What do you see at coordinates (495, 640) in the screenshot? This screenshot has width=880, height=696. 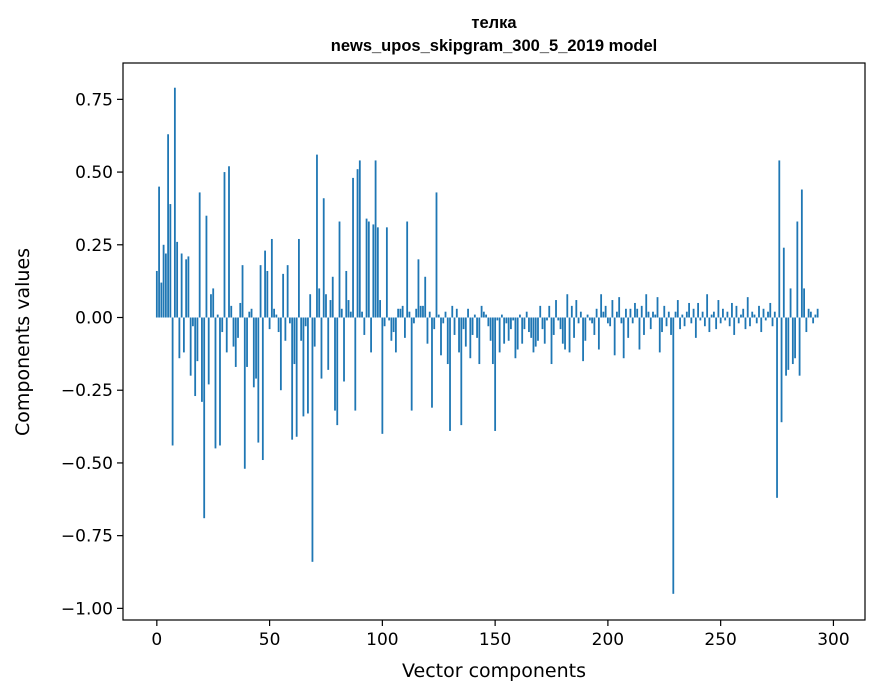 I see `x-tick-label: 150` at bounding box center [495, 640].